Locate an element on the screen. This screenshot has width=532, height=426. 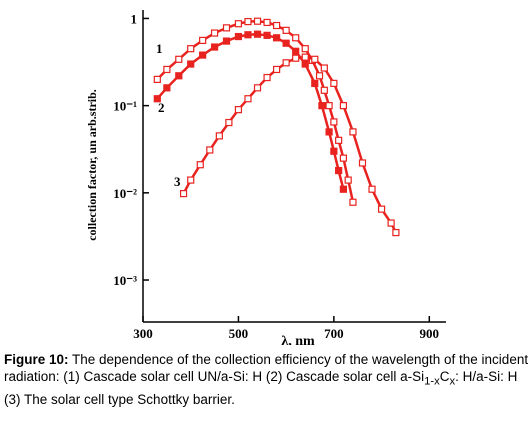
caption-label: Figure 10: is located at coordinates (36, 359).